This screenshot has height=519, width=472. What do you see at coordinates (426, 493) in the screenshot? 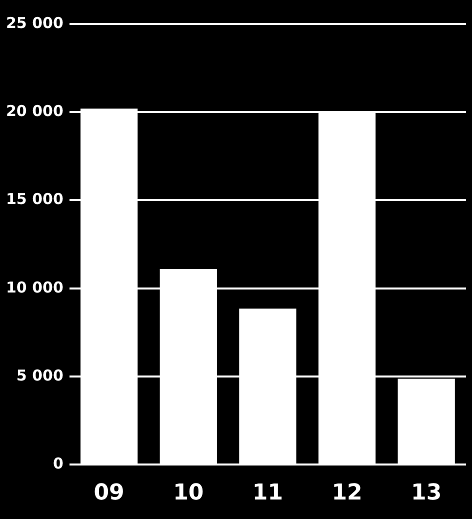
I see `x-tick-label: 13` at bounding box center [426, 493].